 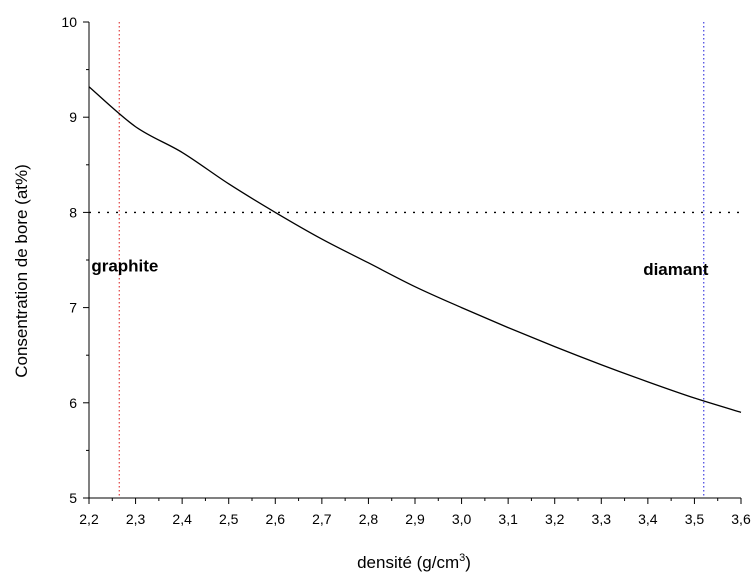 What do you see at coordinates (399, 267) in the screenshot?
I see `annotations: graphite diamant` at bounding box center [399, 267].